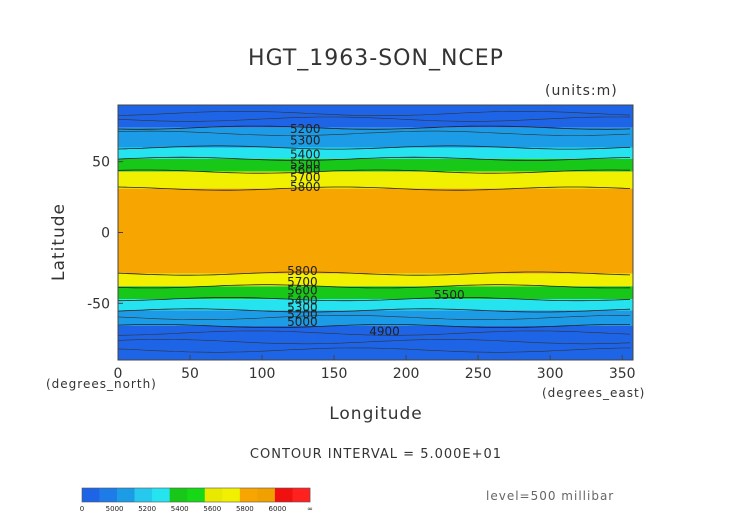 The height and width of the screenshot is (532, 752). I want to click on x-tick-label-5: 250, so click(478, 374).